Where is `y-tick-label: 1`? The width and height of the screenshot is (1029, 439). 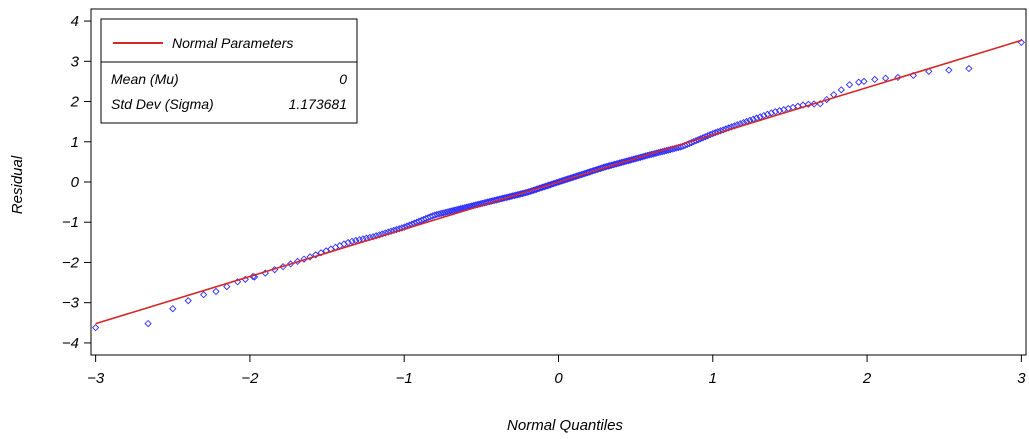 y-tick-label: 1 is located at coordinates (75, 142).